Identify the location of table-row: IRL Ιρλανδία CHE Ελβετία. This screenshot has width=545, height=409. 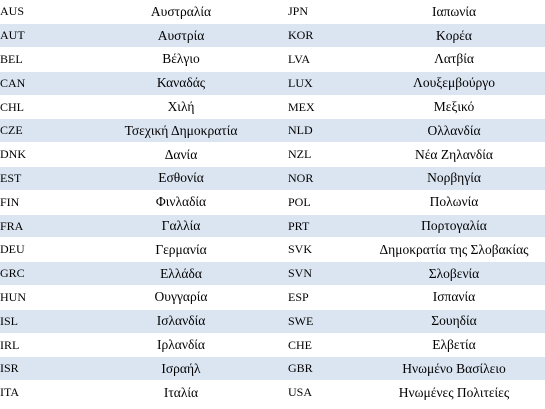
(272, 345).